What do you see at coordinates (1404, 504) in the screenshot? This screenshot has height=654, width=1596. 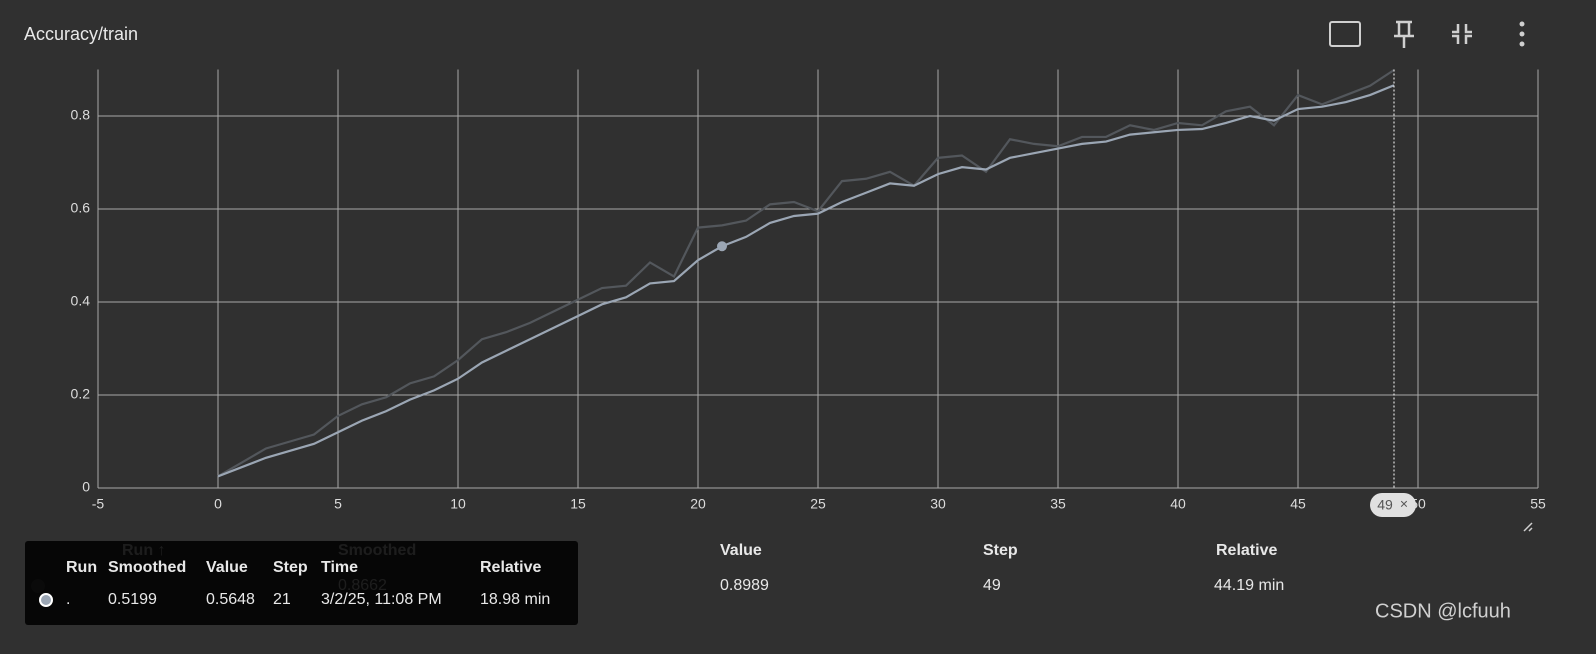 I see `step-badge-close: ×` at bounding box center [1404, 504].